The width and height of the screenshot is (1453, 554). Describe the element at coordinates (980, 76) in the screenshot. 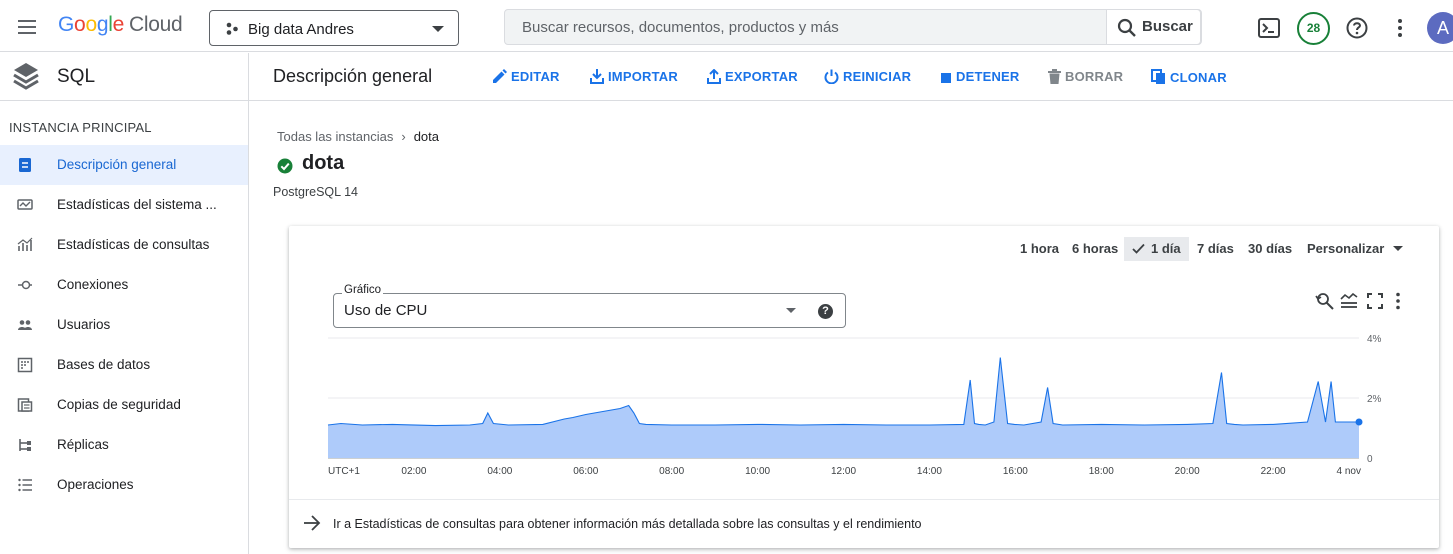

I see `stop-button: DETENER` at that location.